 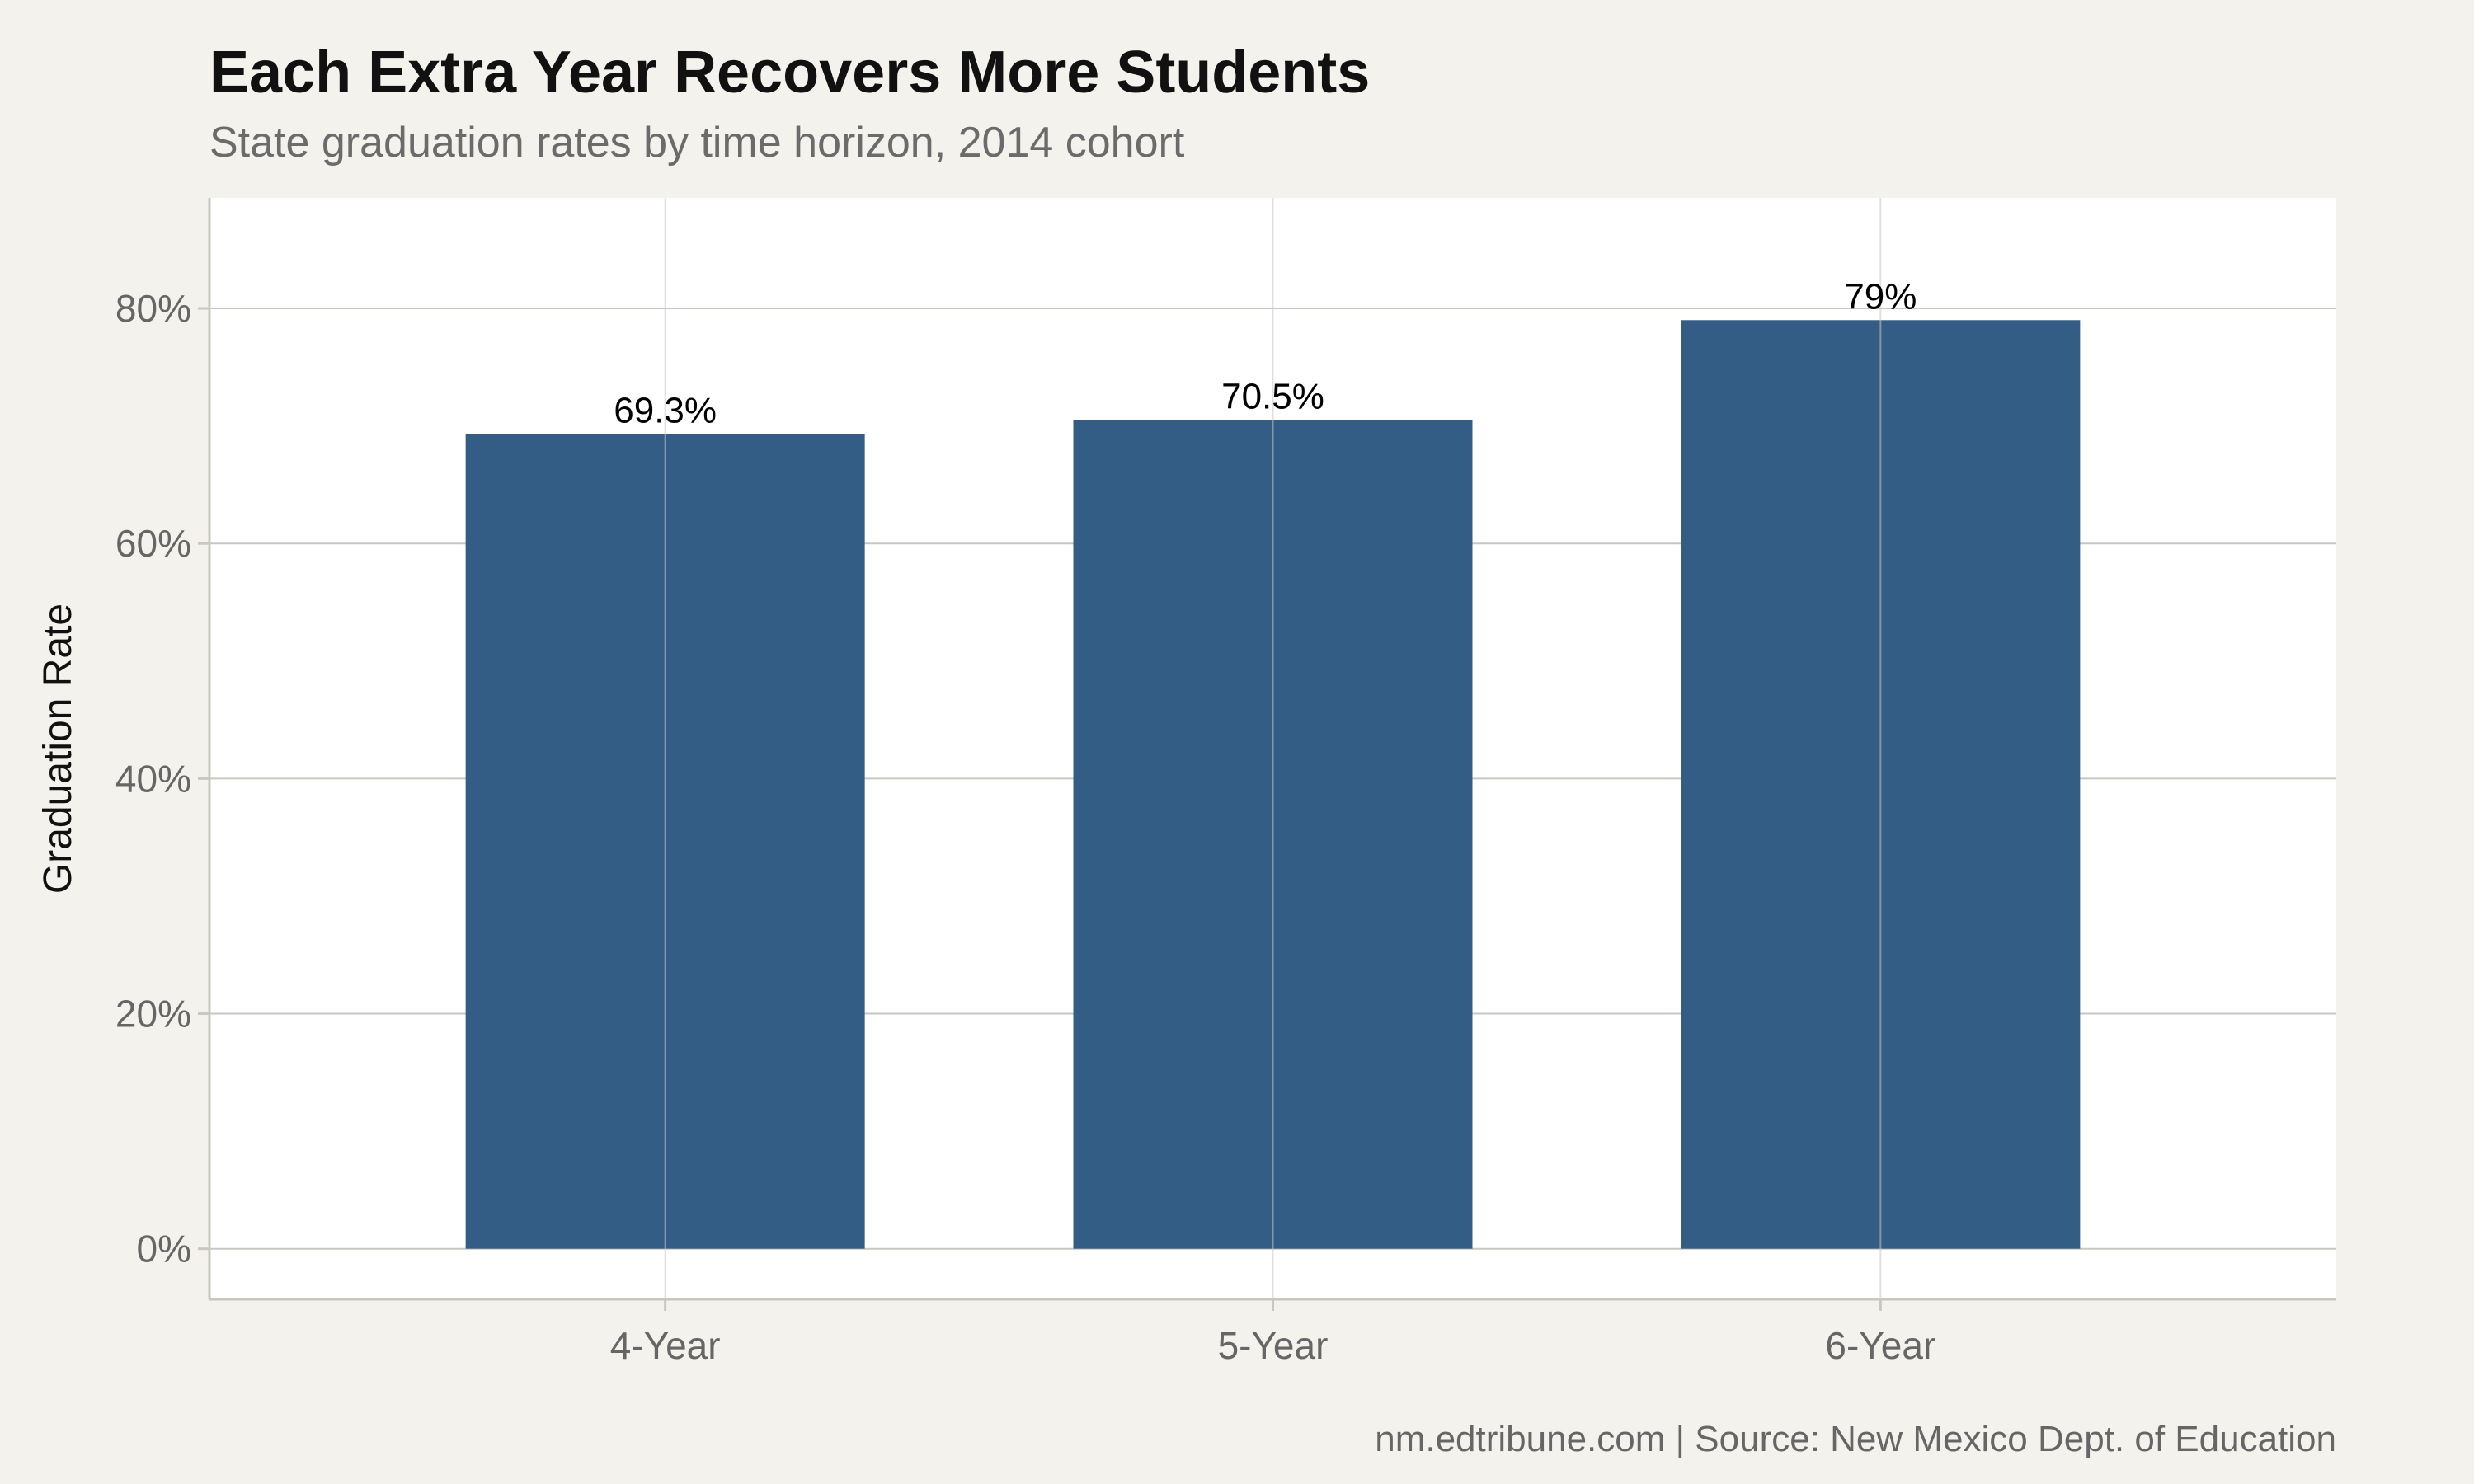 I want to click on x-tick-label: 5-Year, so click(x=1273, y=1345).